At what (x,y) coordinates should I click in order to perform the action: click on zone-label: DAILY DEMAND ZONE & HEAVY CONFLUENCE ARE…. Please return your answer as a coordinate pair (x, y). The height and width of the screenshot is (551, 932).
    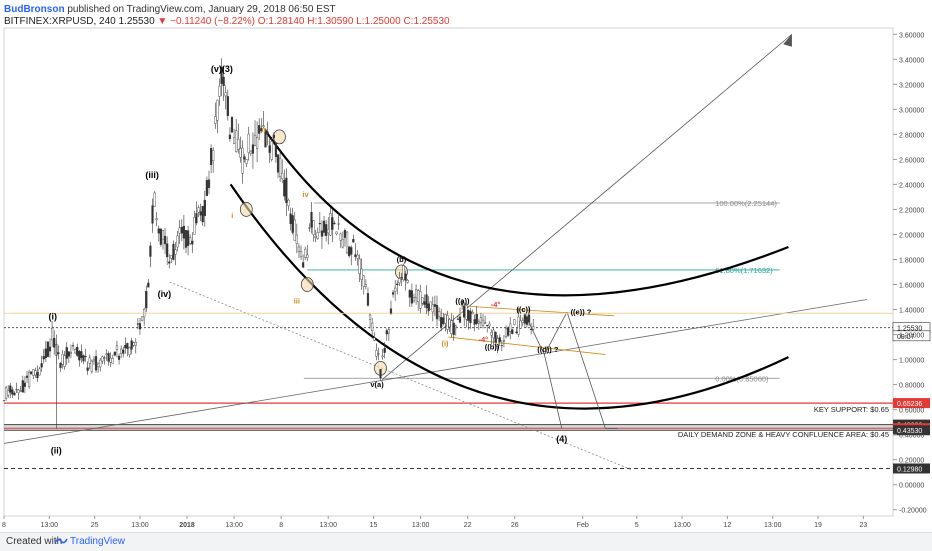
    Looking at the image, I should click on (783, 434).